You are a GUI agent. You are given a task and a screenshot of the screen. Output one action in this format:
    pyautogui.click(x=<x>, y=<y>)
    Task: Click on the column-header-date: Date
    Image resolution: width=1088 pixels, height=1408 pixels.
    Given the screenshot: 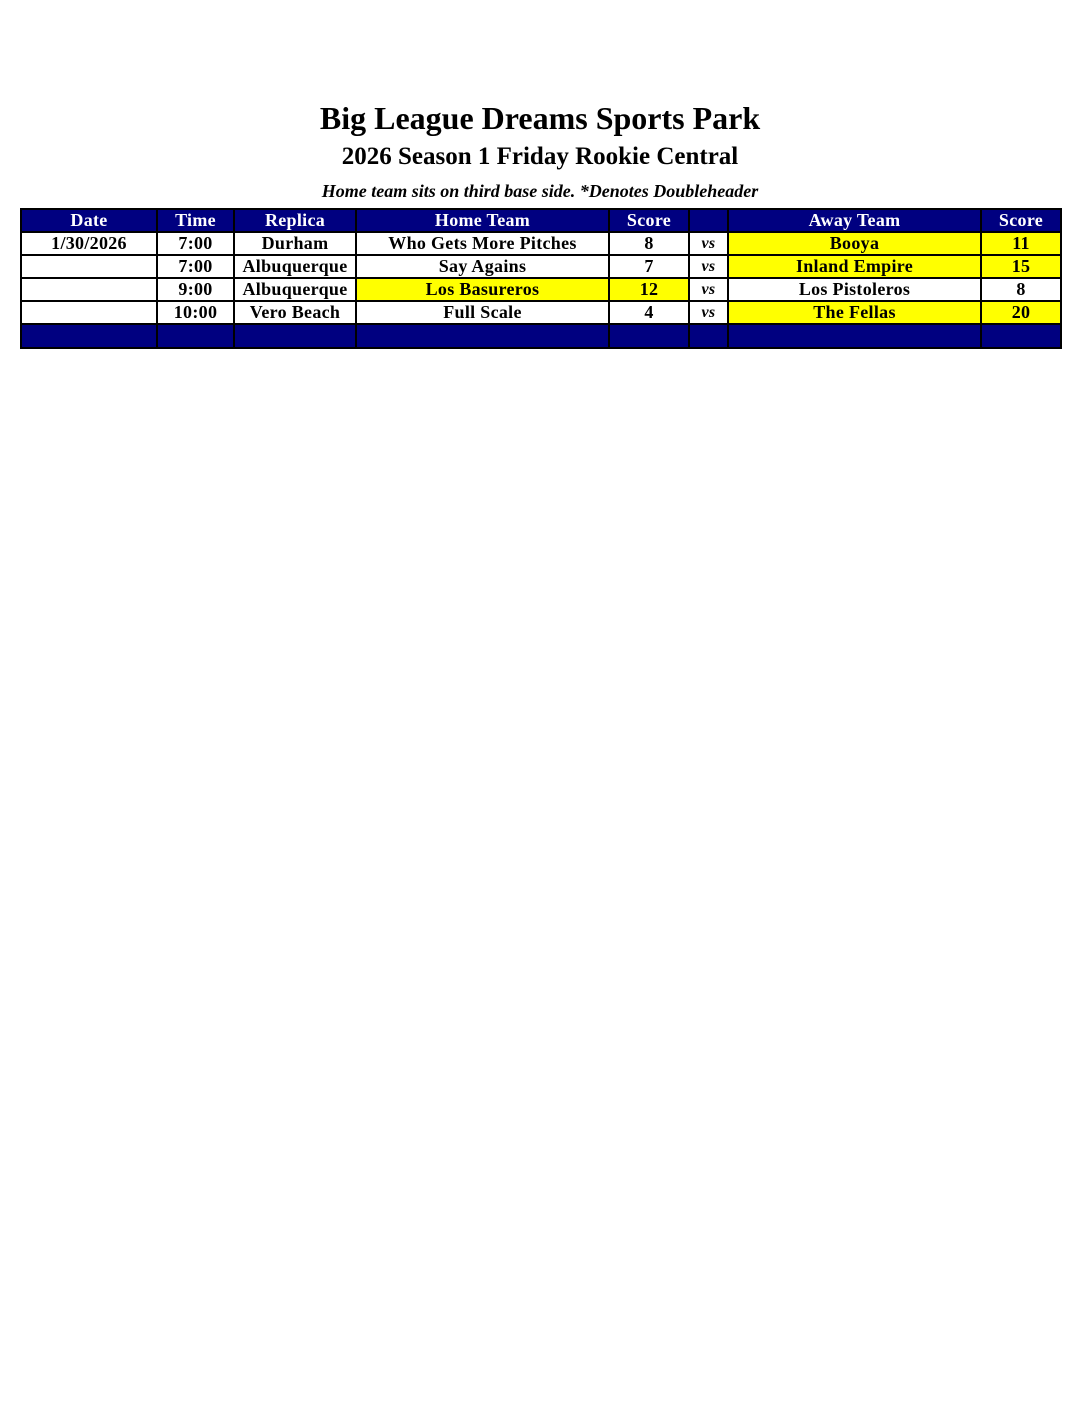 What is the action you would take?
    pyautogui.click(x=89, y=220)
    